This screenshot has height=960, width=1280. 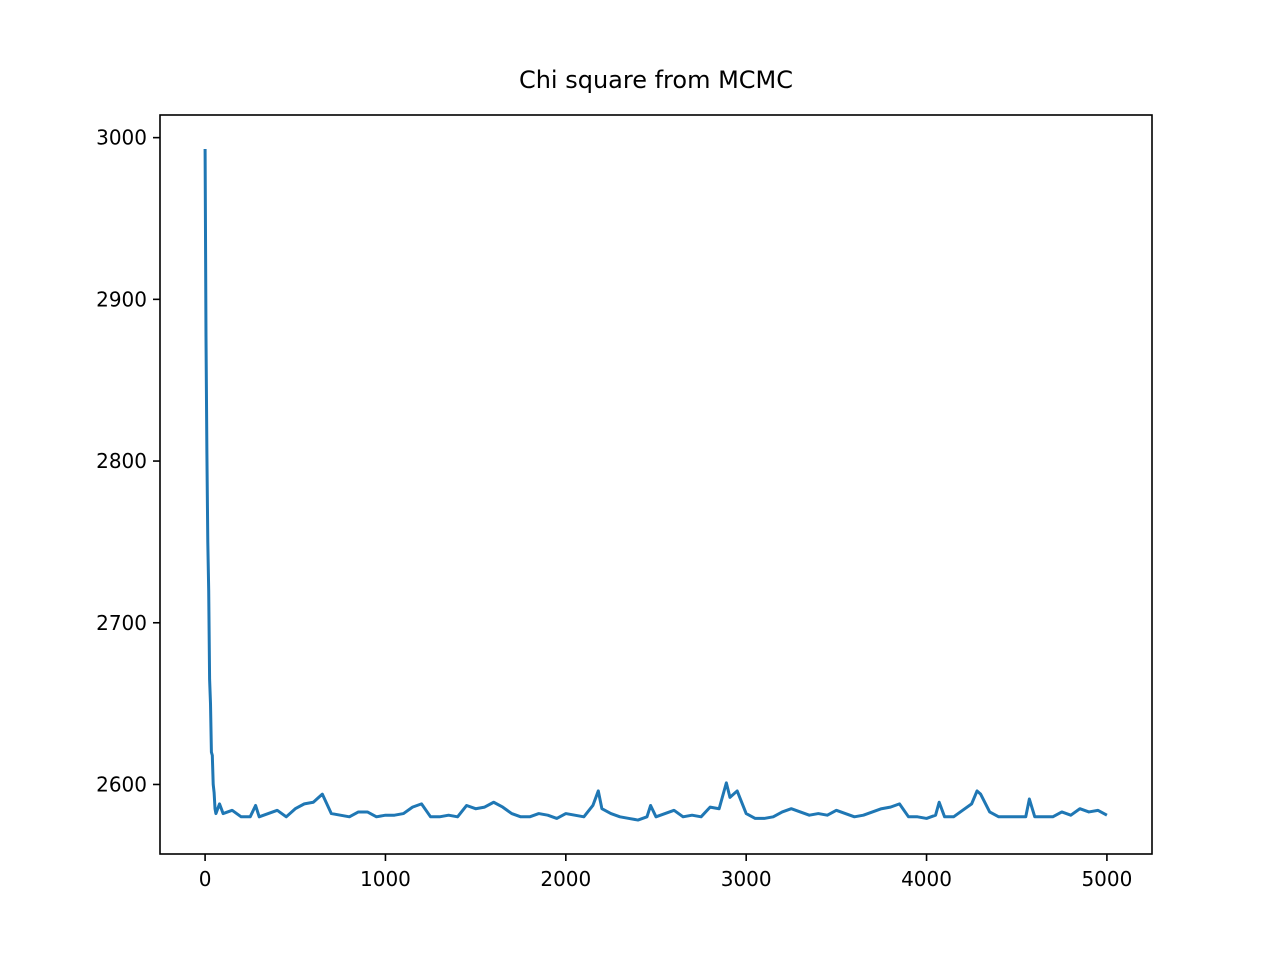 I want to click on y-tick-label: 2800, so click(x=121, y=461).